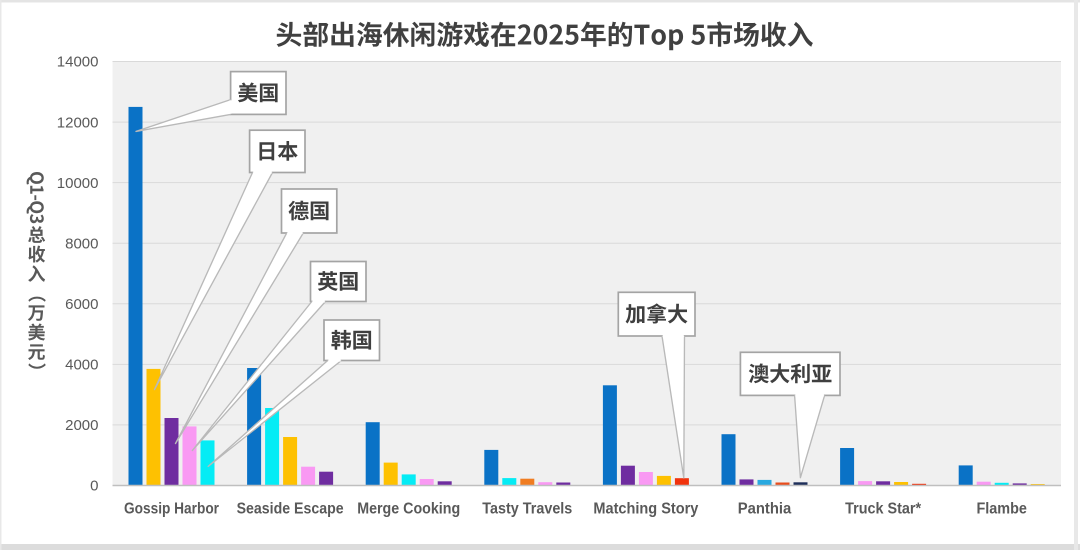  I want to click on svg-text: Tasty Travels, so click(527, 509).